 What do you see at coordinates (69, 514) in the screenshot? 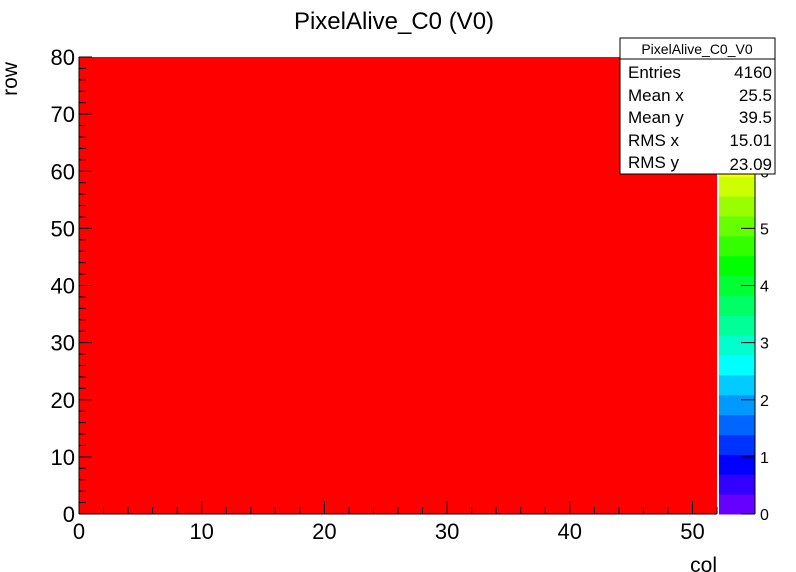
I see `y-tick-label: 0` at bounding box center [69, 514].